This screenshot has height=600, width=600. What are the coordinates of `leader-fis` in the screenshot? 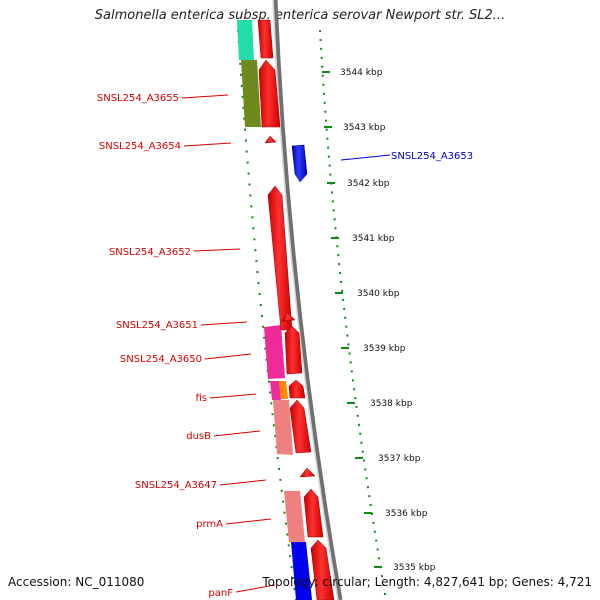 It's located at (233, 396).